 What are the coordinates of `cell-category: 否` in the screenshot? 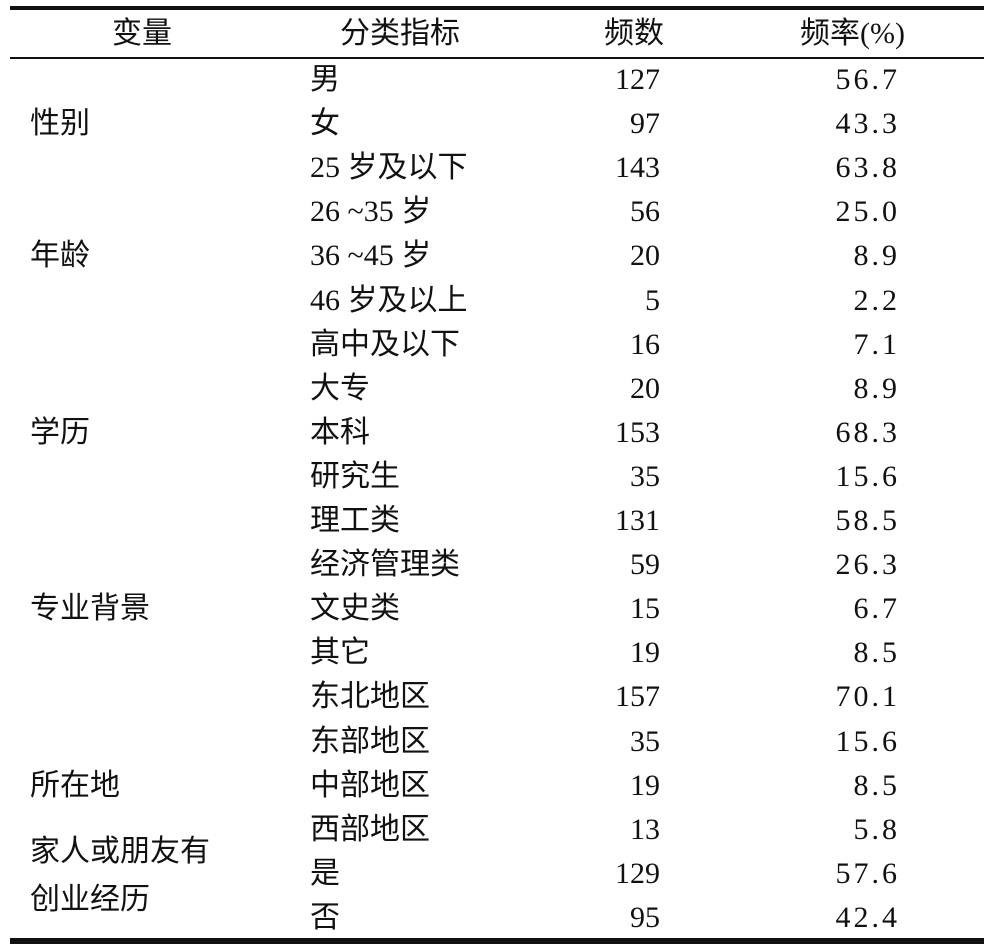 It's located at (325, 917).